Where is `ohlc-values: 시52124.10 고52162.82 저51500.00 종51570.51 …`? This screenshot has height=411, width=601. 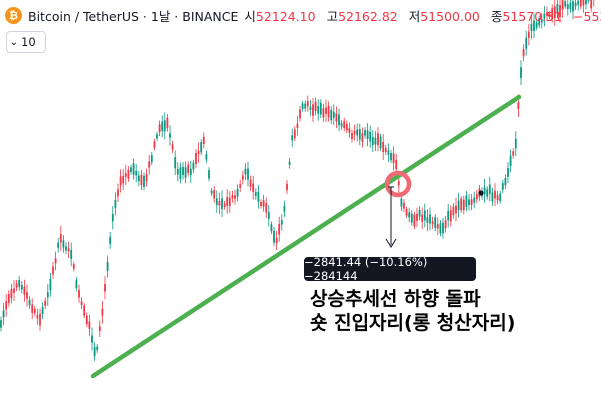
ohlc-values: 시52124.10 고52162.82 저51500.00 종51570.51 … is located at coordinates (422, 15).